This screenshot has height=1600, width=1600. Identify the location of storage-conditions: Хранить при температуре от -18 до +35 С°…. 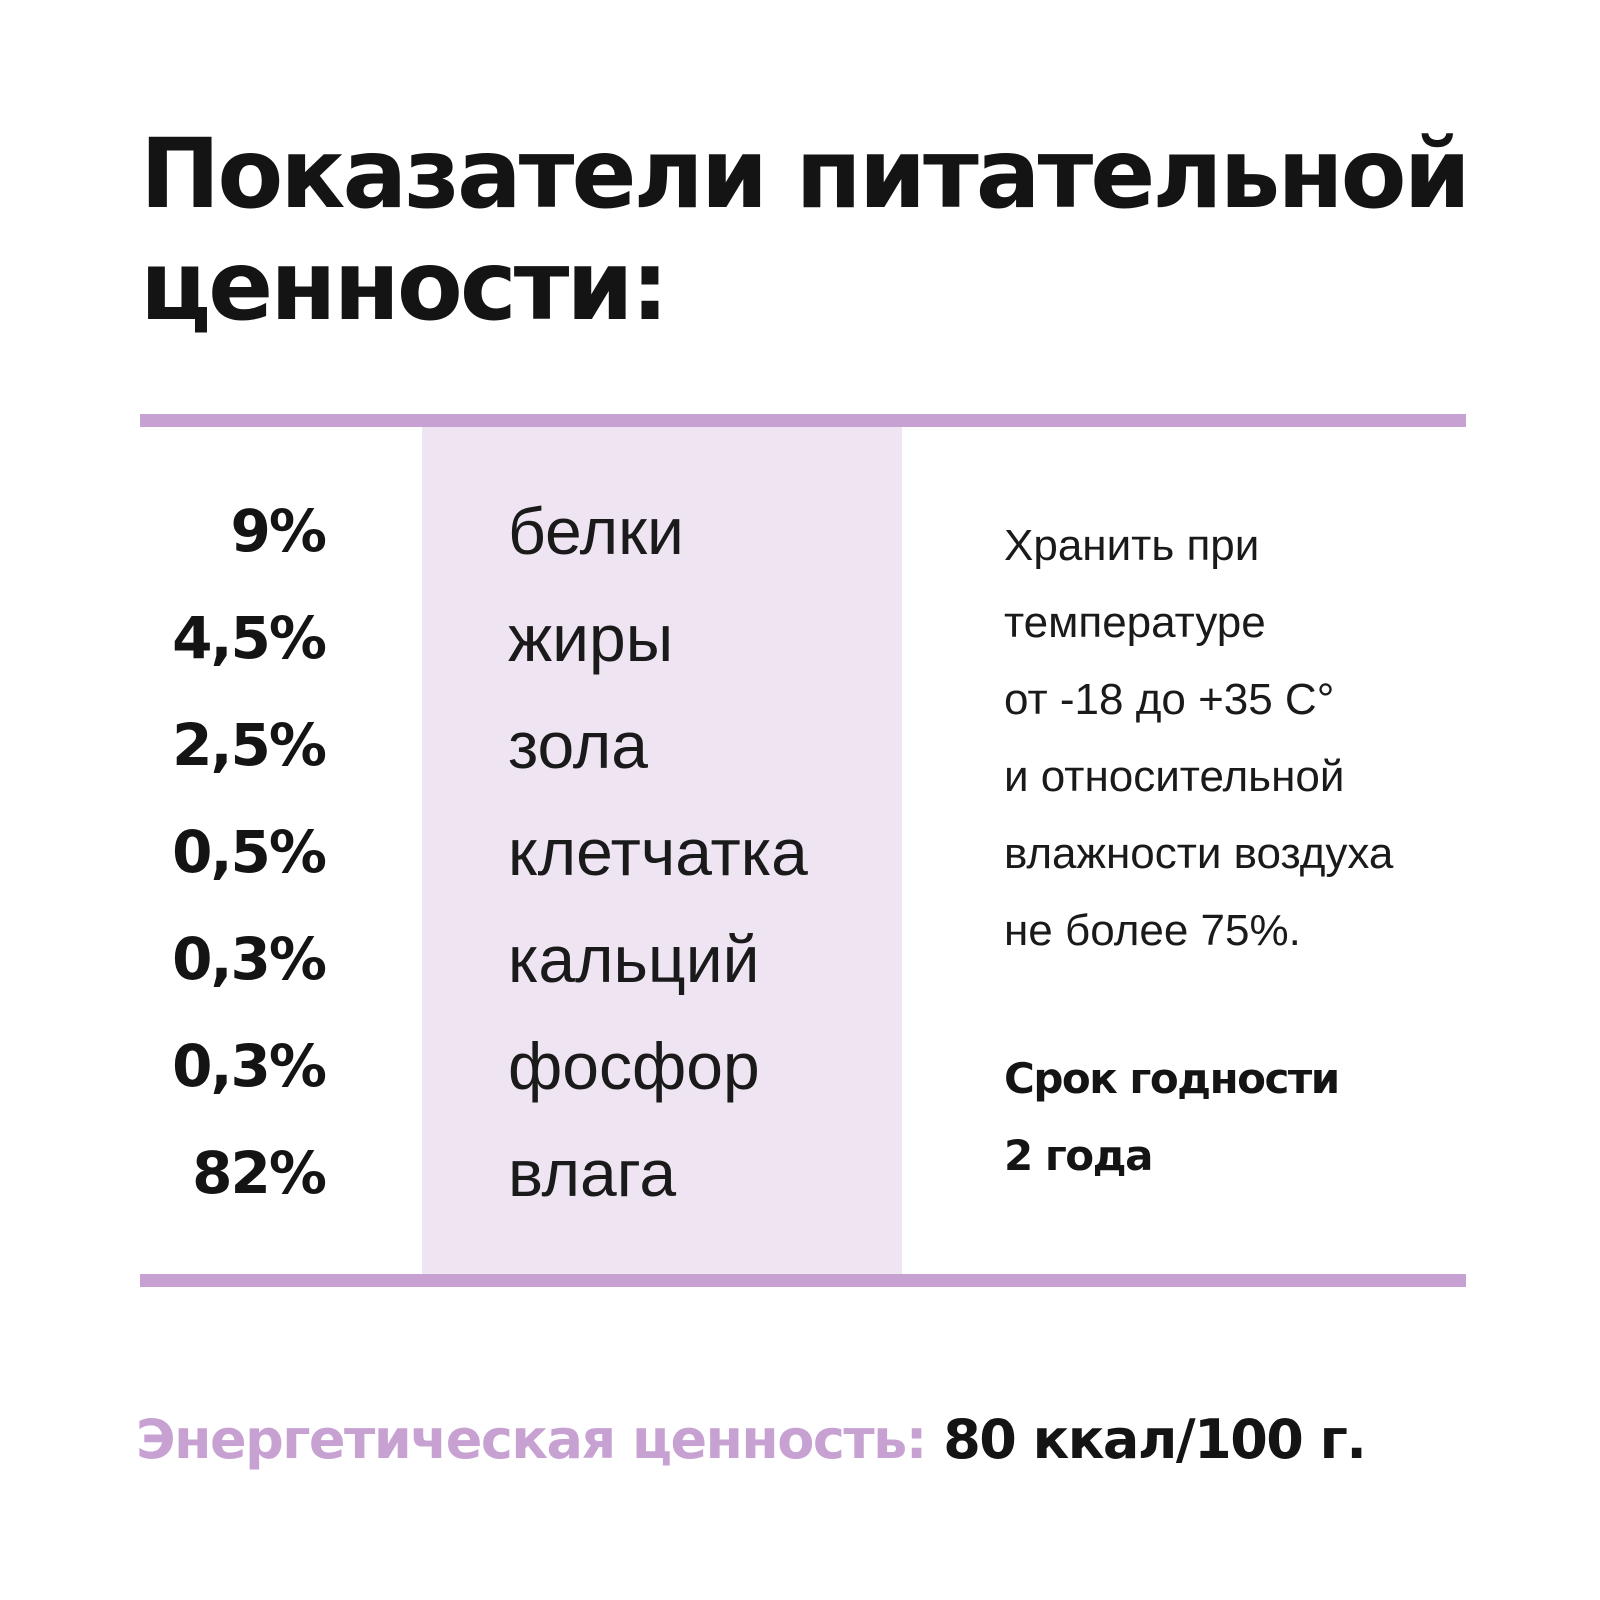
(1254, 738).